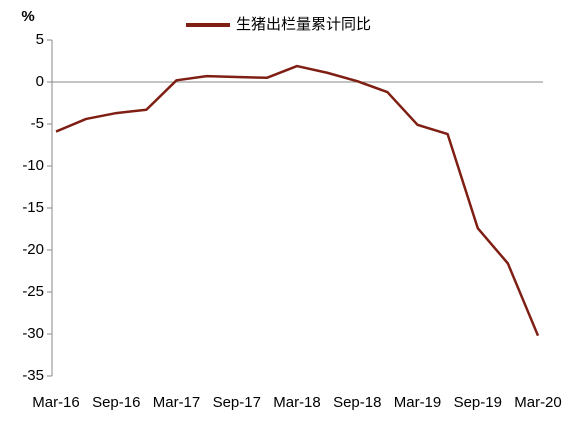 The image size is (574, 426). I want to click on x-tick-label: Sep-19, so click(478, 402).